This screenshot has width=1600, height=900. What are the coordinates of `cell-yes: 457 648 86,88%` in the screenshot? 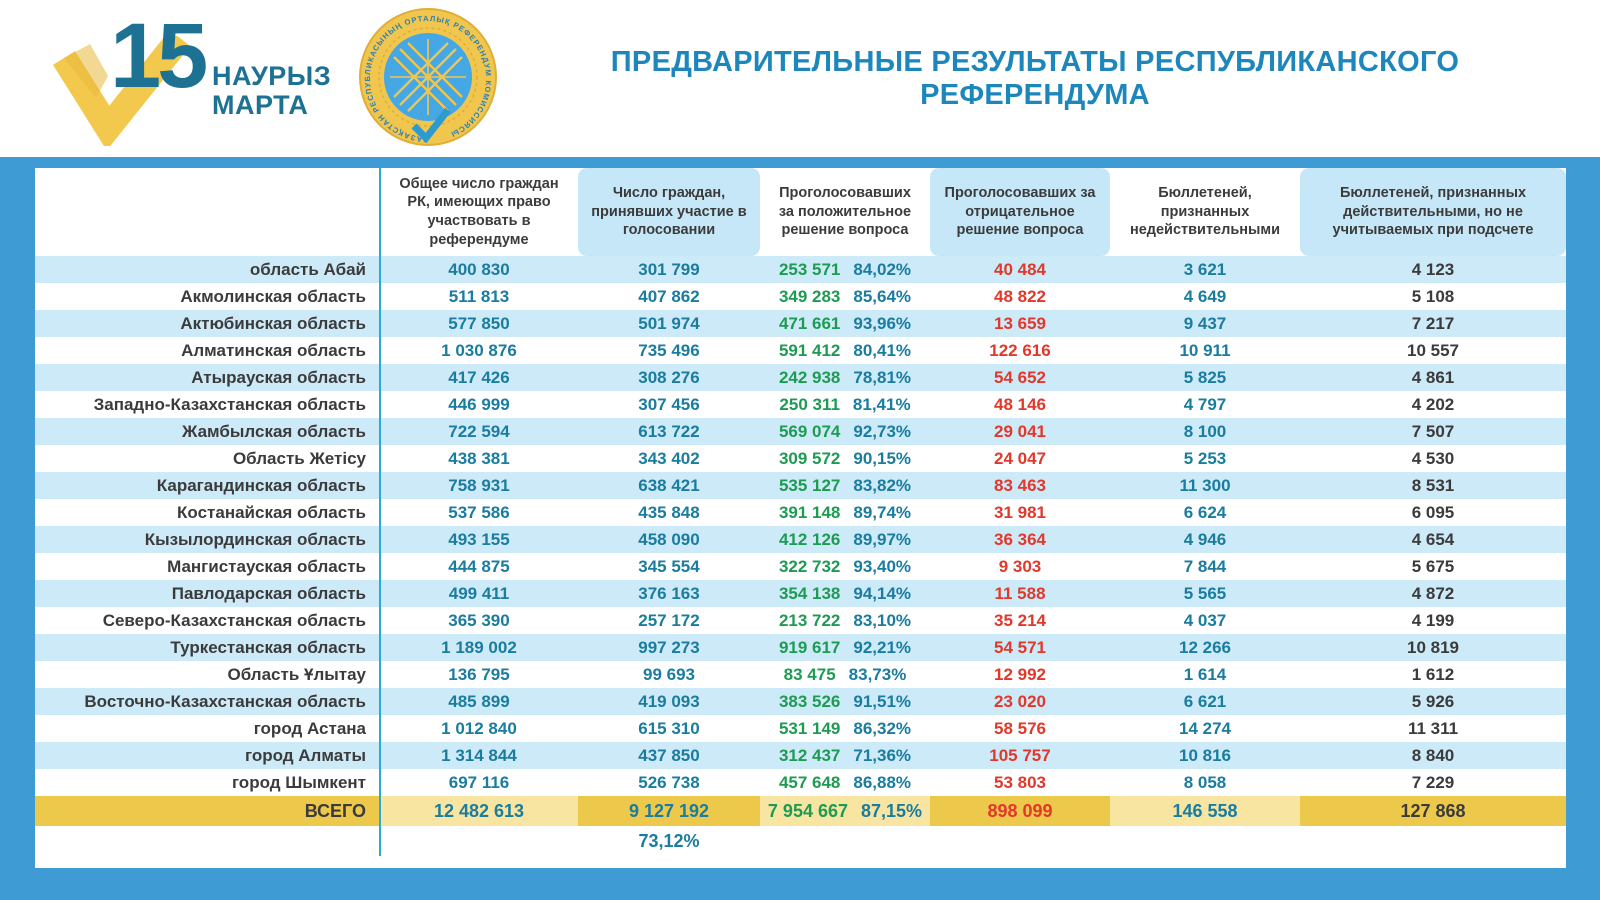 It's located at (845, 782).